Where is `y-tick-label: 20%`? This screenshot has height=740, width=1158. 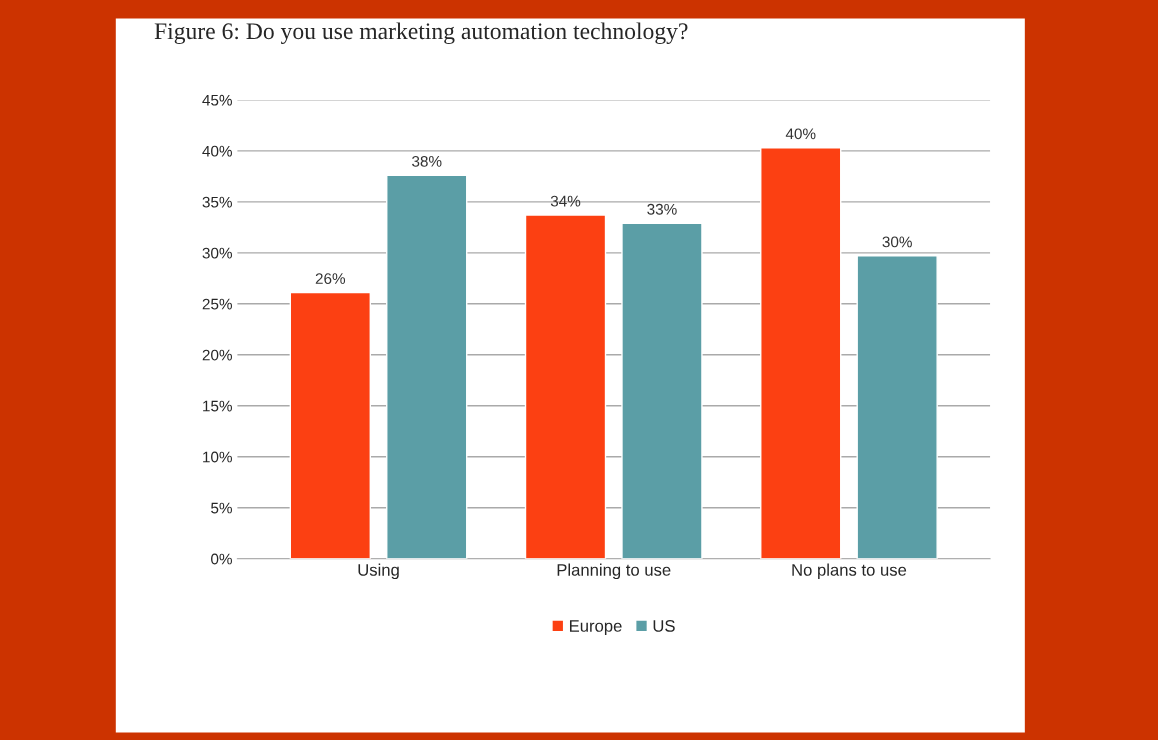
y-tick-label: 20% is located at coordinates (217, 355).